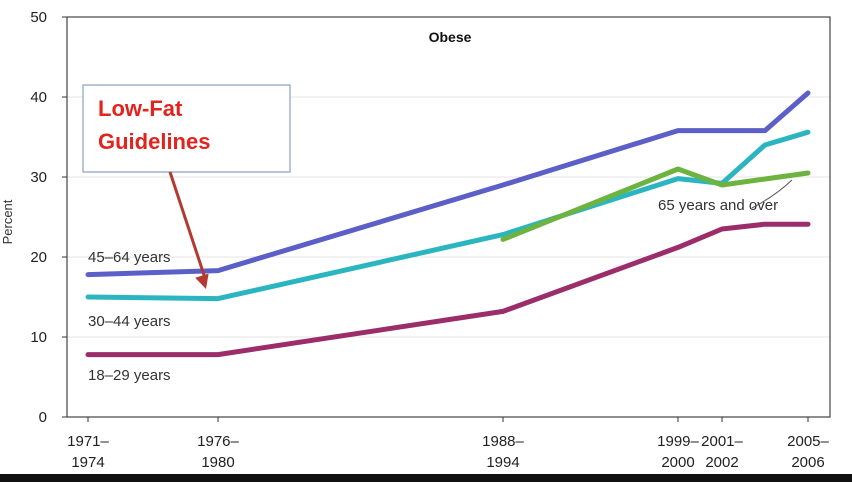  What do you see at coordinates (722, 441) in the screenshot?
I see `x-tick-label: 2001–` at bounding box center [722, 441].